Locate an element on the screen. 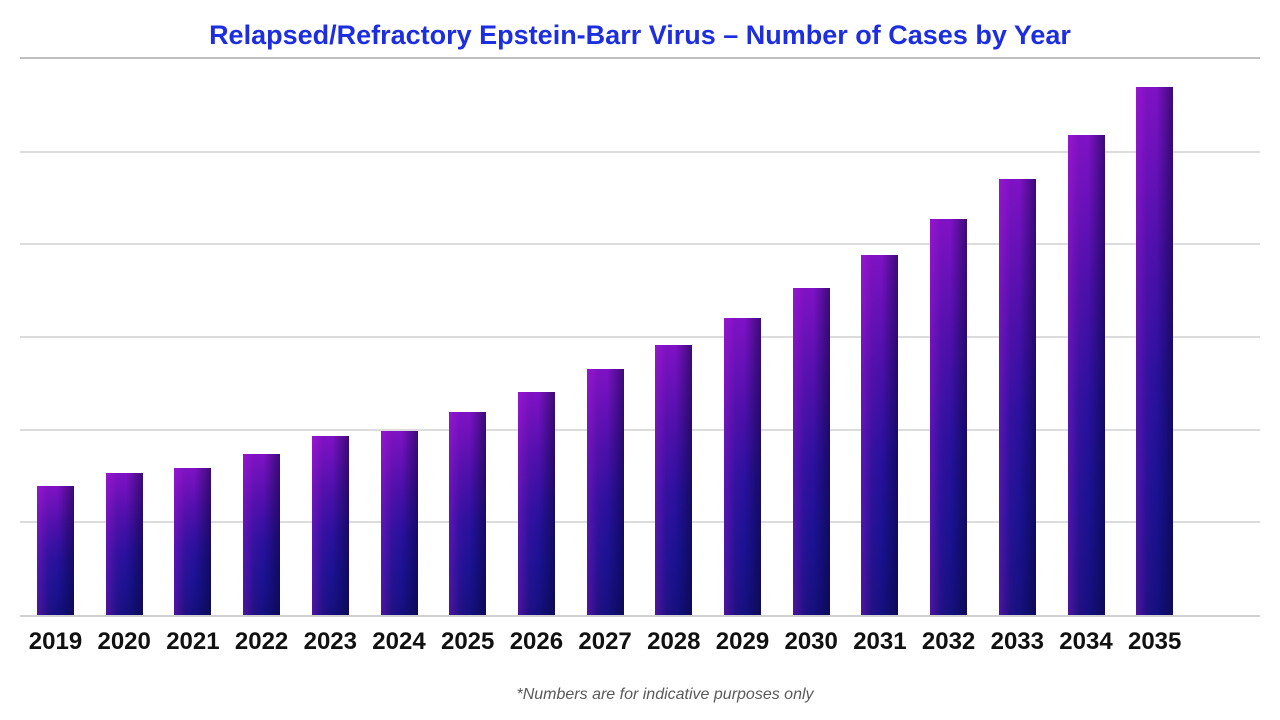 Image resolution: width=1280 pixels, height=720 pixels. x-axis-label-2022: 2022 is located at coordinates (261, 641).